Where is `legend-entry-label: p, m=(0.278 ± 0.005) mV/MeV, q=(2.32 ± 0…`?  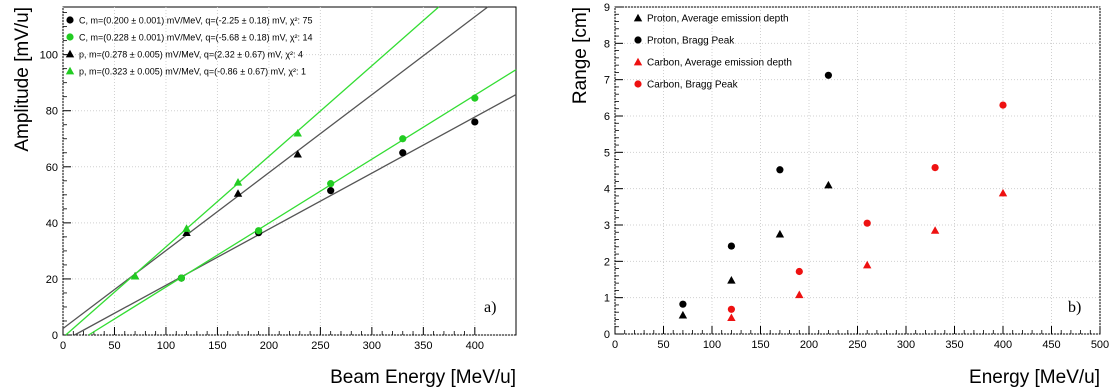
legend-entry-label: p, m=(0.278 ± 0.005) mV/MeV, q=(2.32 ± 0… is located at coordinates (191, 55).